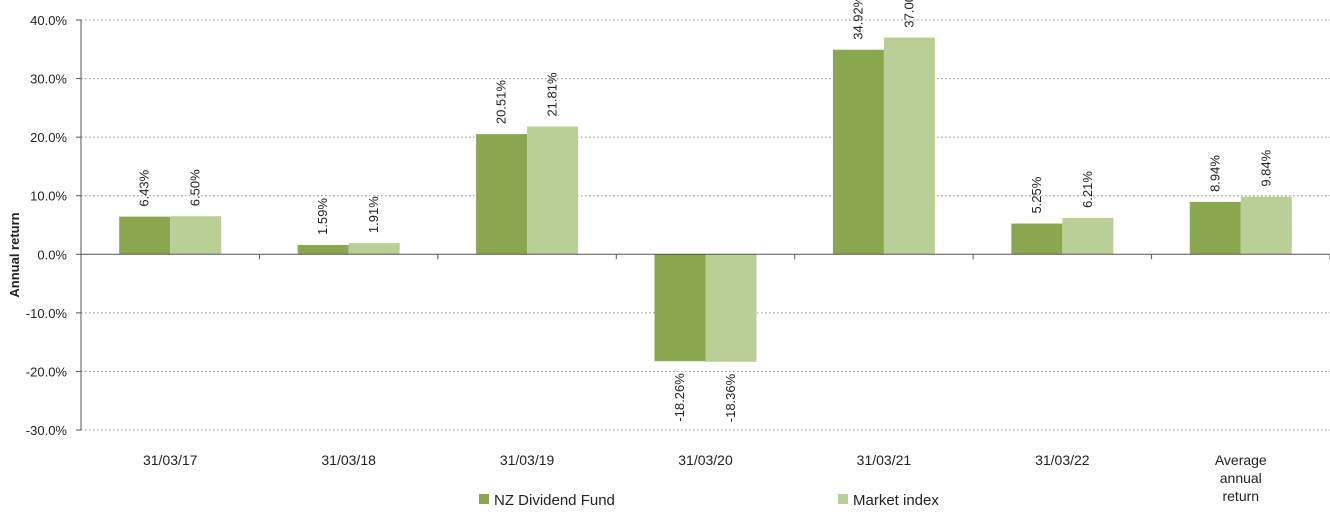 The width and height of the screenshot is (1330, 514). What do you see at coordinates (884, 460) in the screenshot?
I see `category-label: 31/03/21` at bounding box center [884, 460].